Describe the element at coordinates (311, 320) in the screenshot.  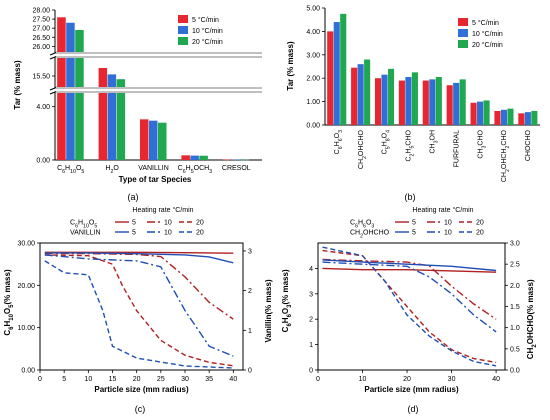
I see `d-y-left-tick-label: 2` at that location.